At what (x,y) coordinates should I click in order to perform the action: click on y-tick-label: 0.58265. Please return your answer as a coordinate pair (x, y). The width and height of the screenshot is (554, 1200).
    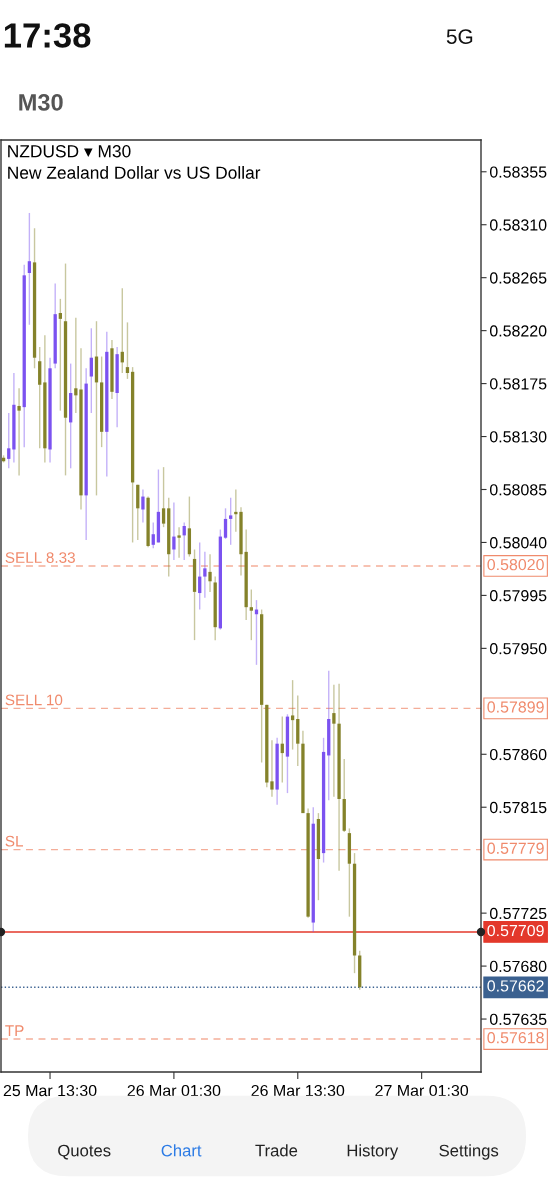
    Looking at the image, I should click on (518, 278).